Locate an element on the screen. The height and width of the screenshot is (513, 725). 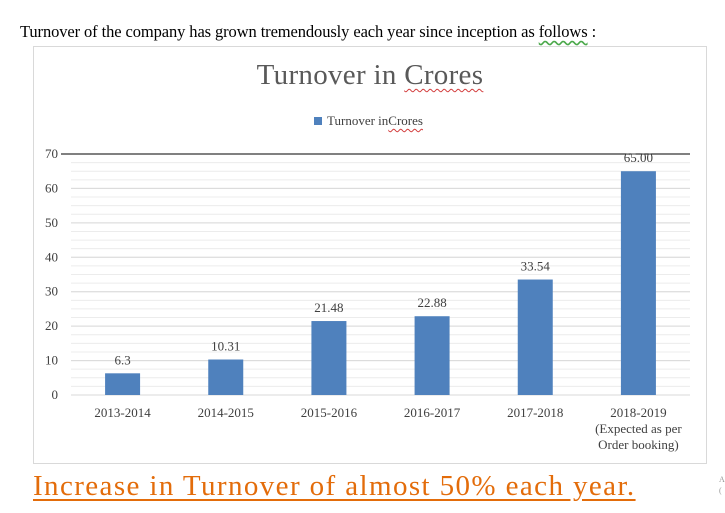
legend-label-crores: Crores is located at coordinates (405, 120).